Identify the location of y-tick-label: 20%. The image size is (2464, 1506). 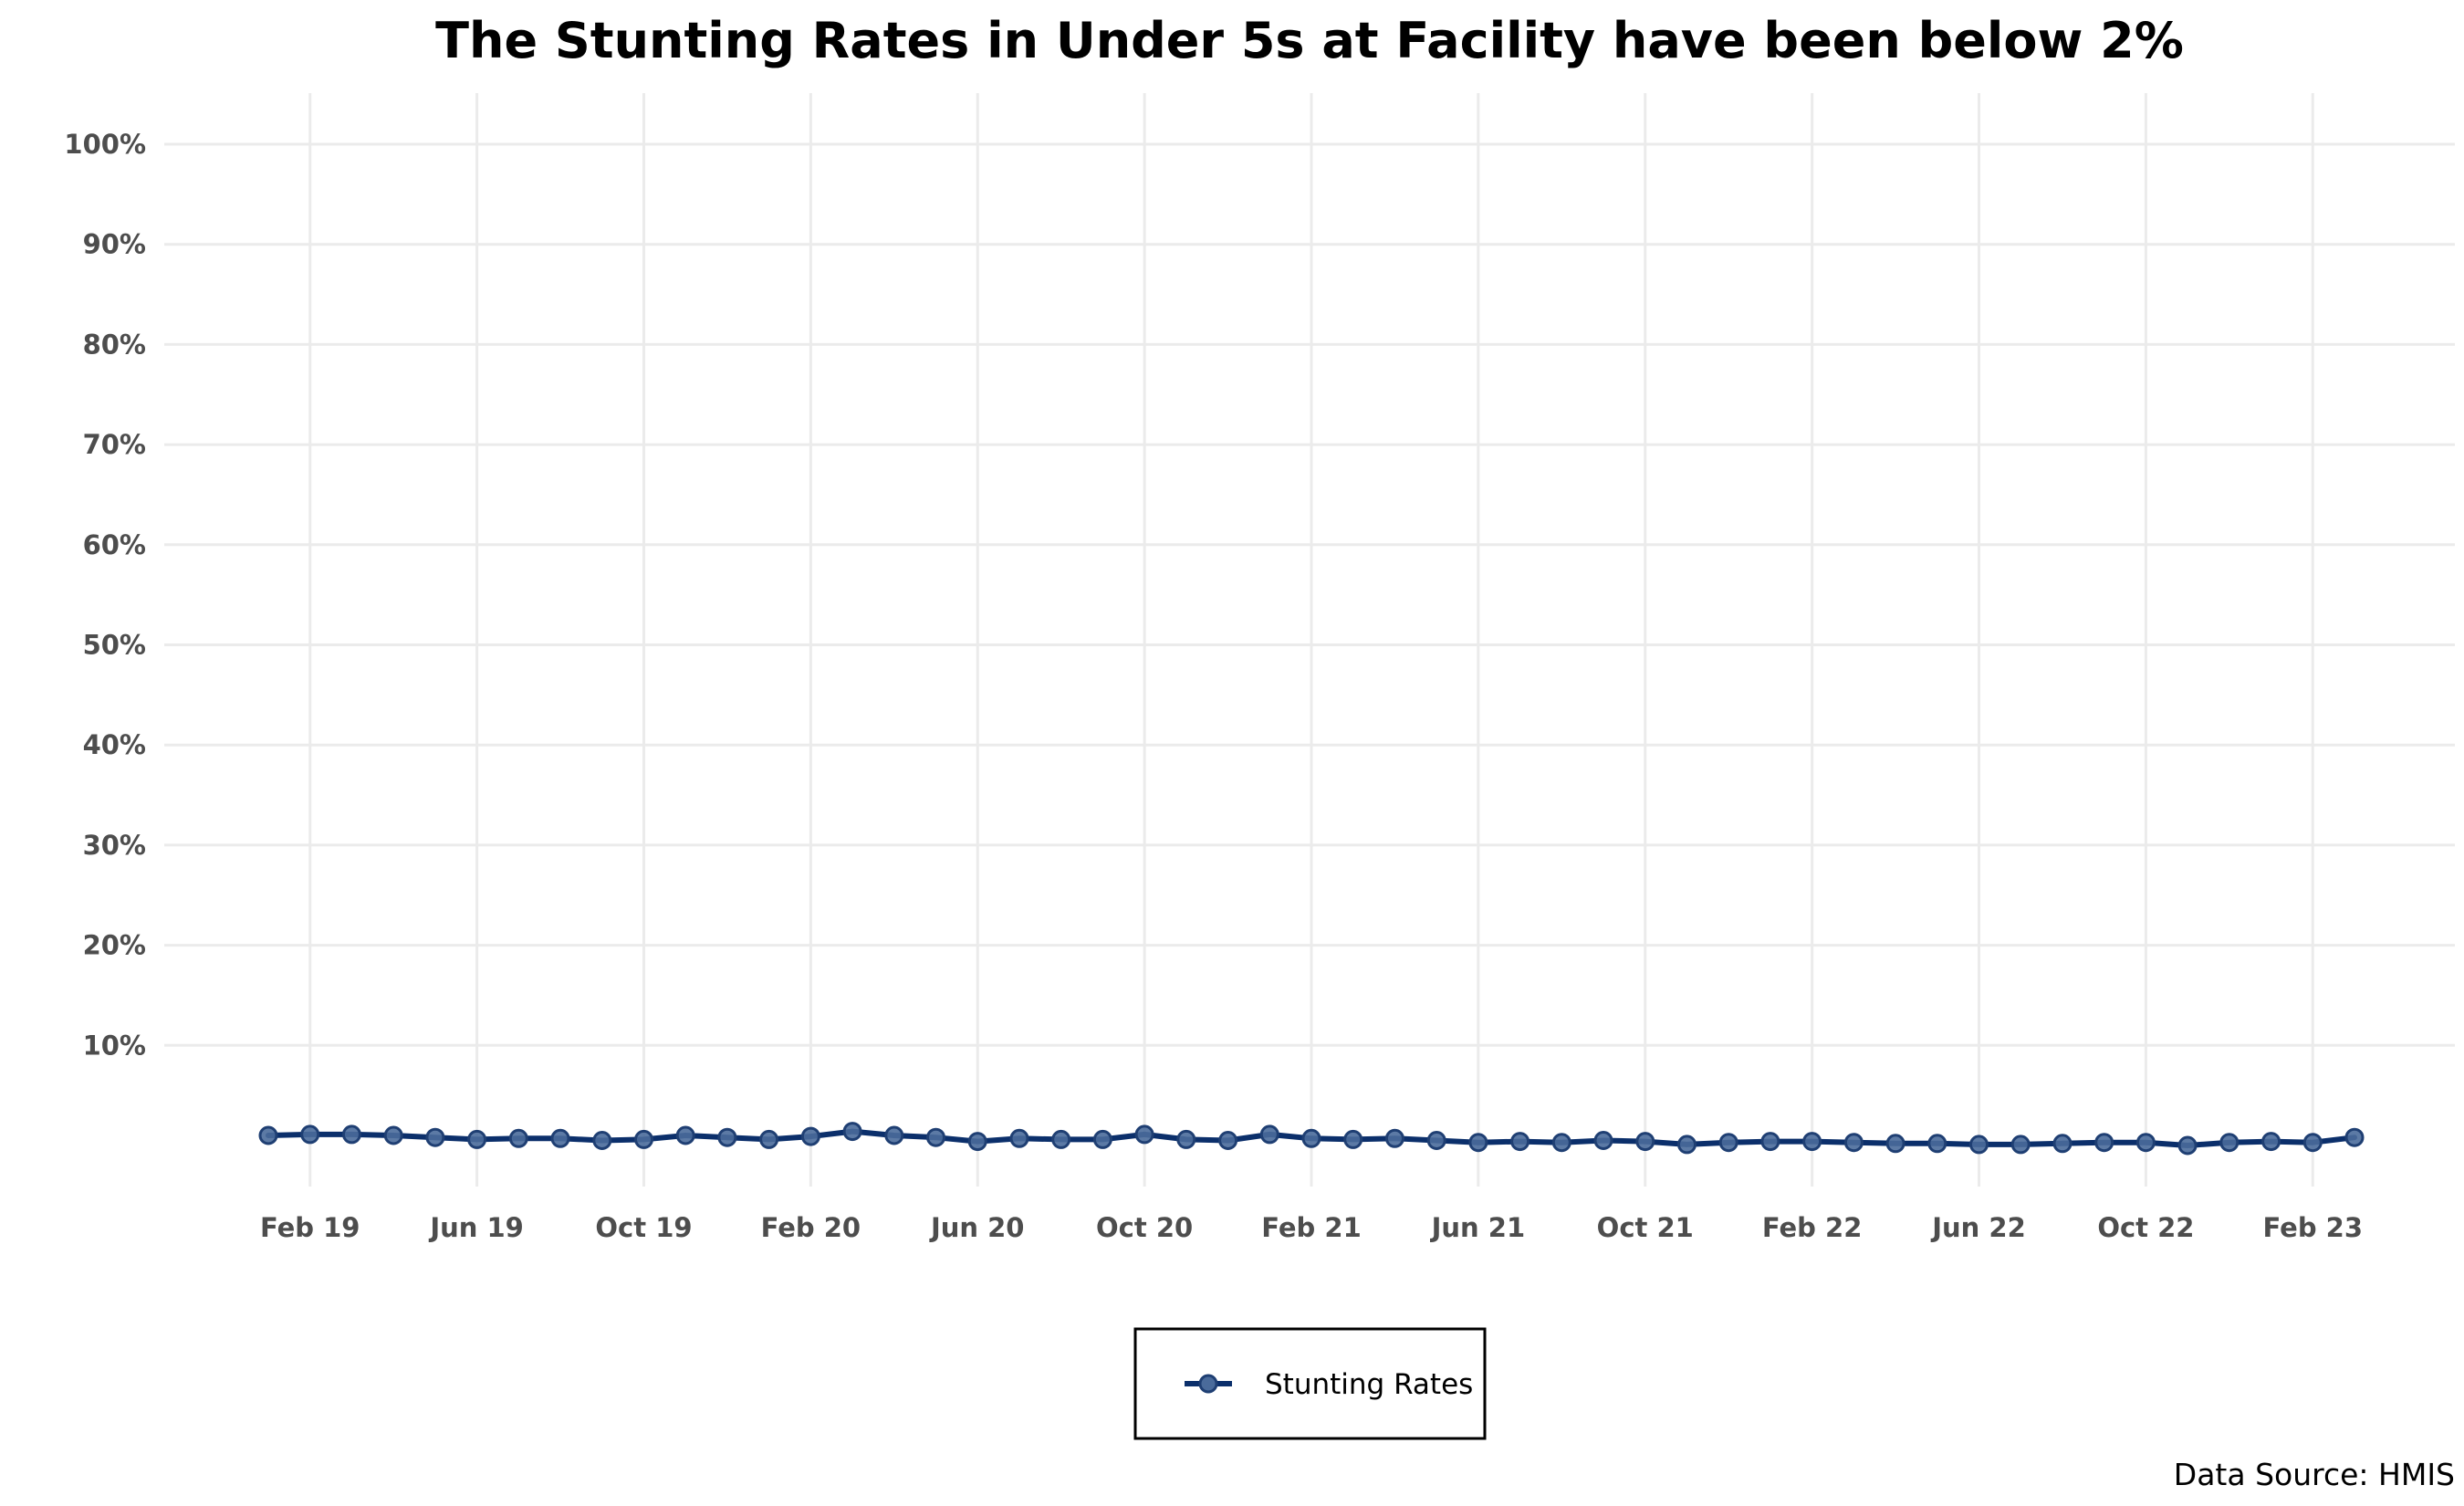
(114, 945).